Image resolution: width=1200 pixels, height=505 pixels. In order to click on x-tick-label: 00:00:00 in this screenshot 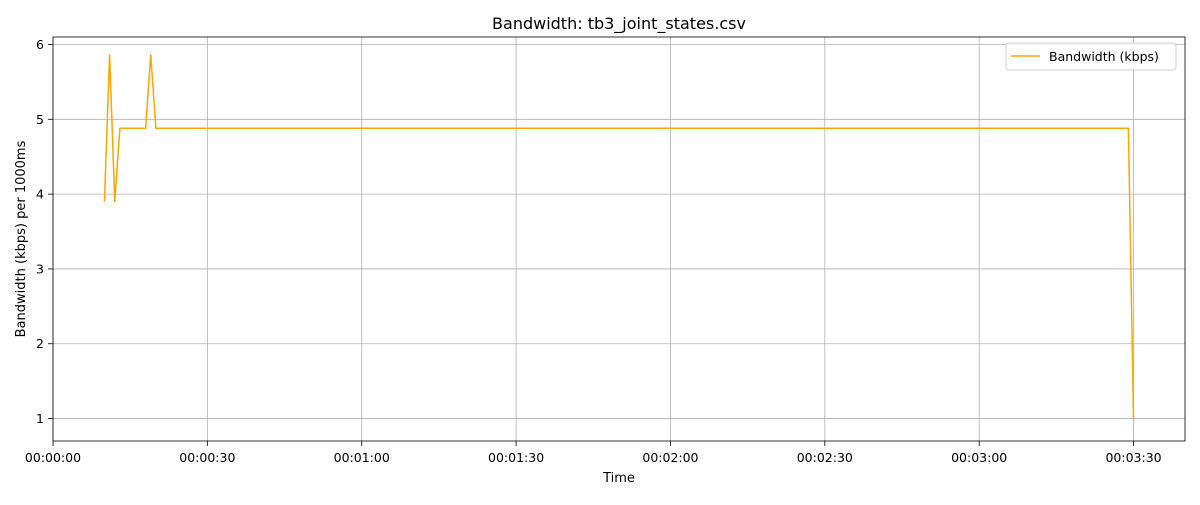, I will do `click(53, 457)`.